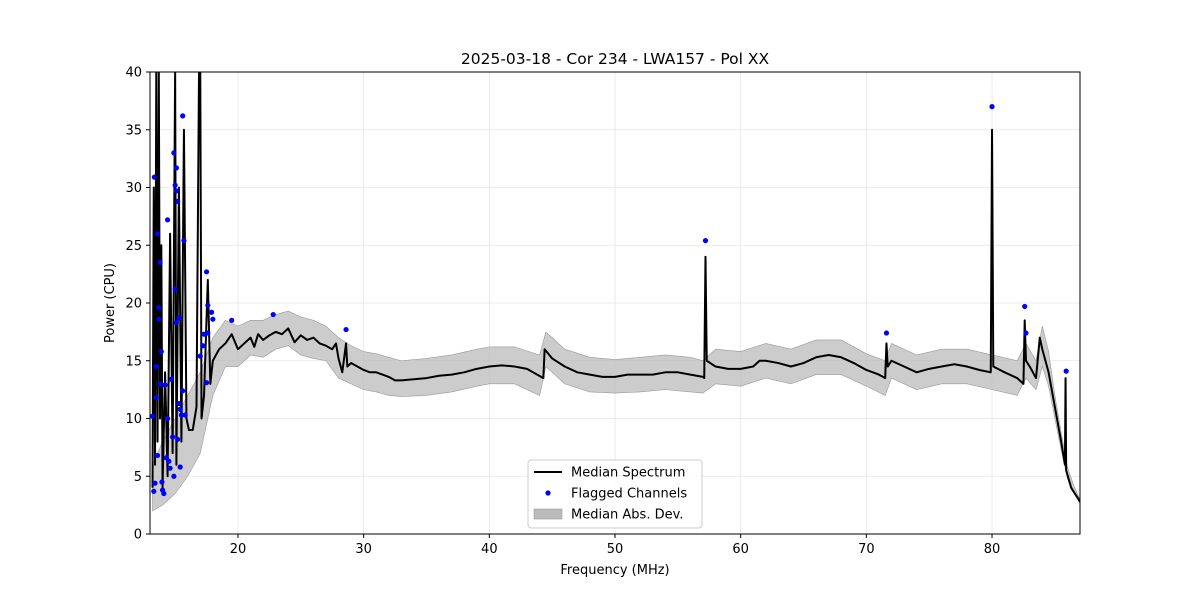 The height and width of the screenshot is (600, 1200). Describe the element at coordinates (740, 549) in the screenshot. I see `x-tick-label: 60` at that location.